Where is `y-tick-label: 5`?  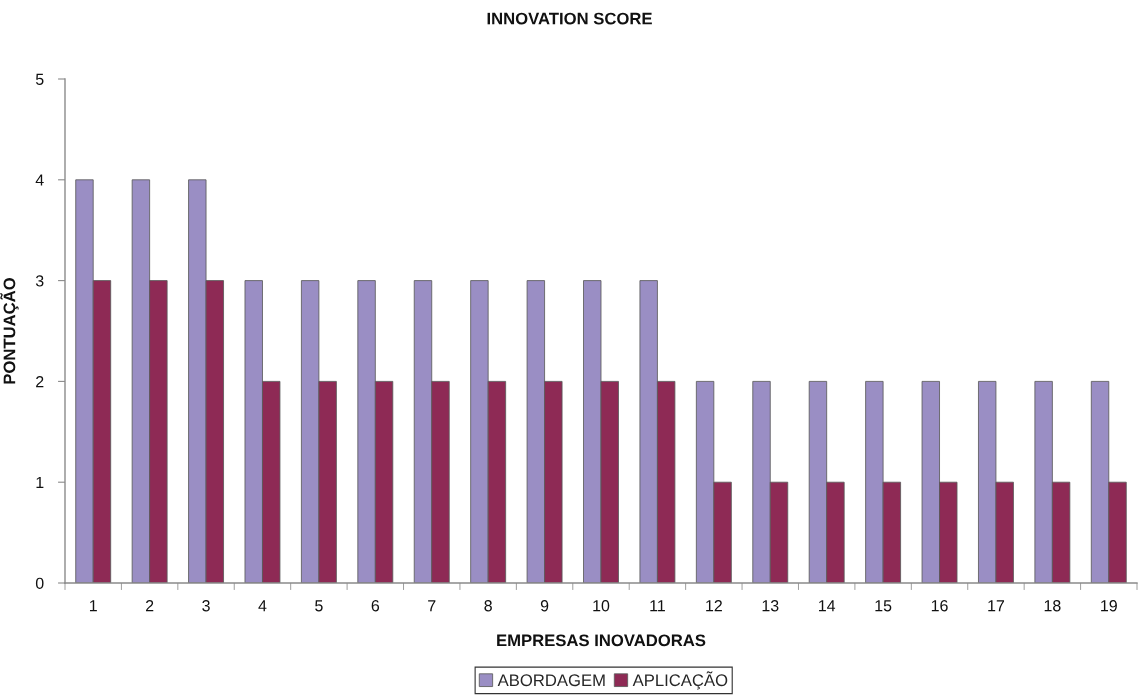 y-tick-label: 5 is located at coordinates (39, 79).